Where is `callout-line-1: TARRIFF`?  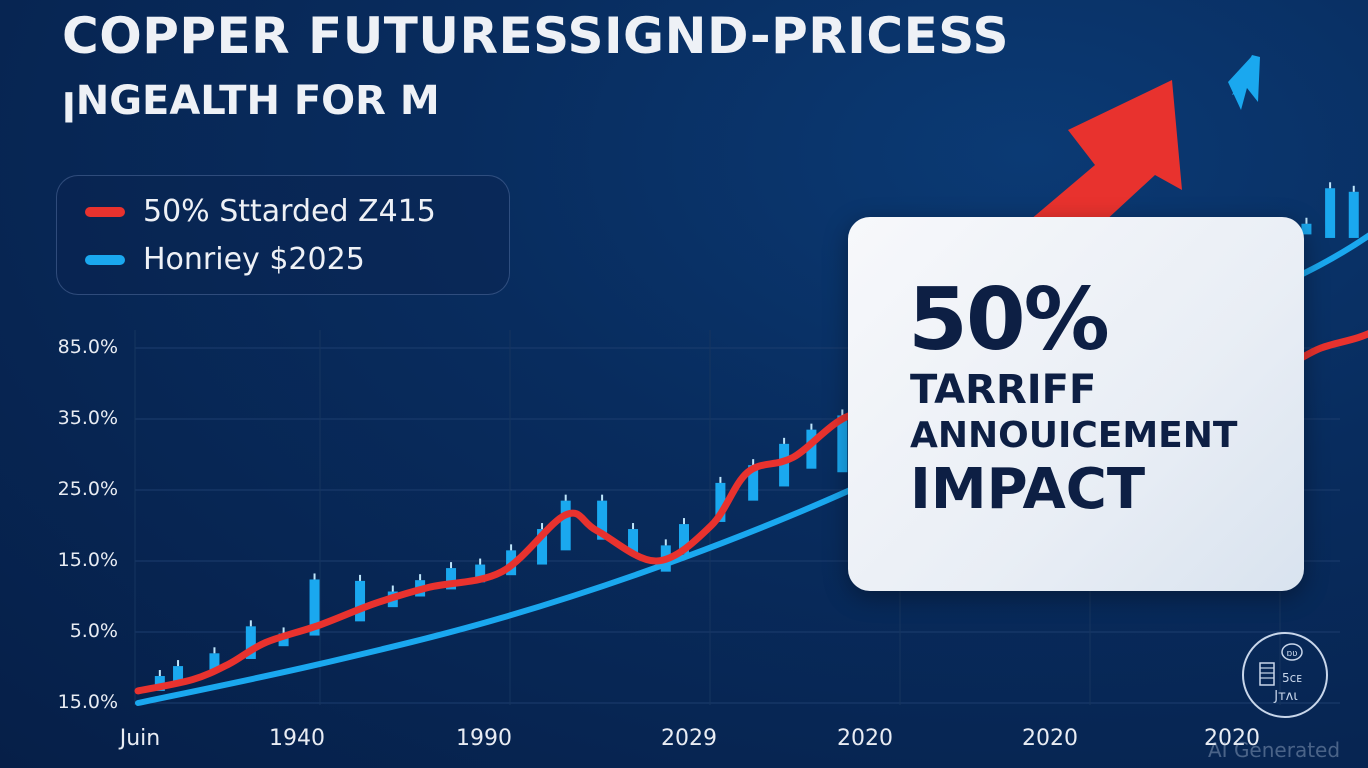 callout-line-1: TARRIFF is located at coordinates (1003, 390).